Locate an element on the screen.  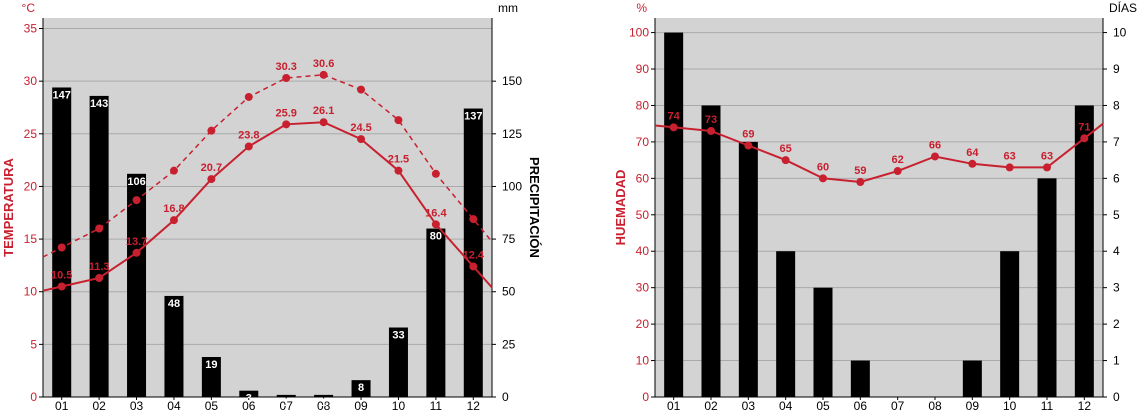
series-value-label: 65 is located at coordinates (786, 149).